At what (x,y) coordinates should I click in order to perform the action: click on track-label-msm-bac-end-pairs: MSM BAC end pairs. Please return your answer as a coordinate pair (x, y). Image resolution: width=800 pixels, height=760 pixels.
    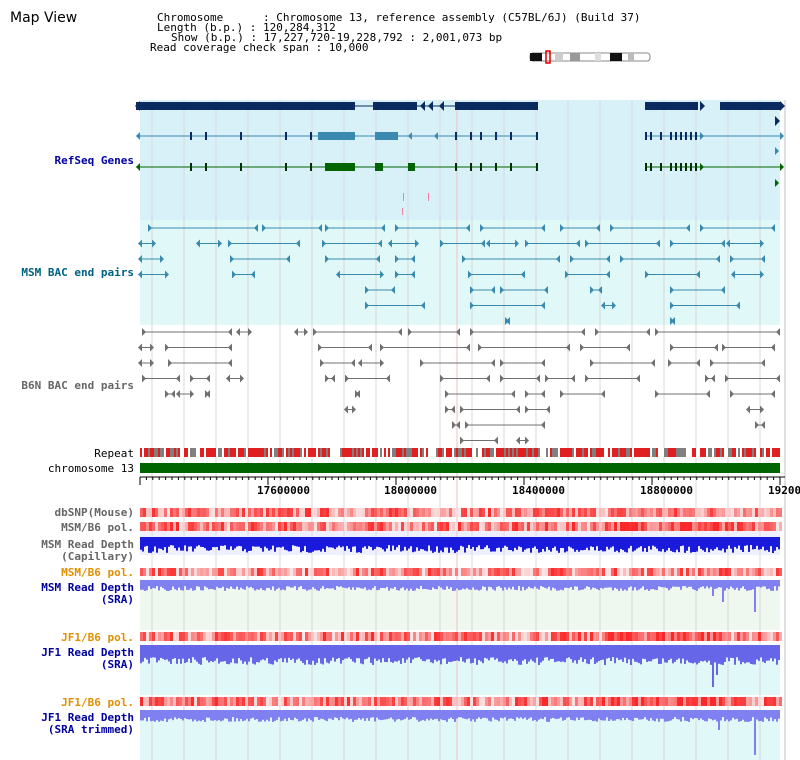
    Looking at the image, I should click on (77, 272).